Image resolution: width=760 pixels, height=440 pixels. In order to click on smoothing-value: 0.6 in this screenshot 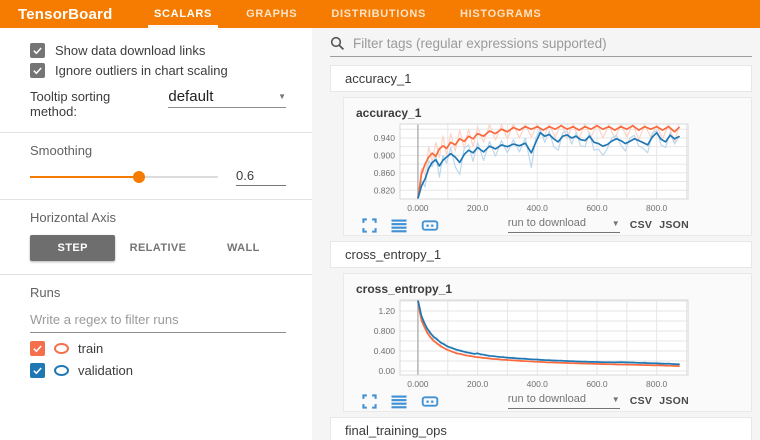, I will do `click(261, 177)`.